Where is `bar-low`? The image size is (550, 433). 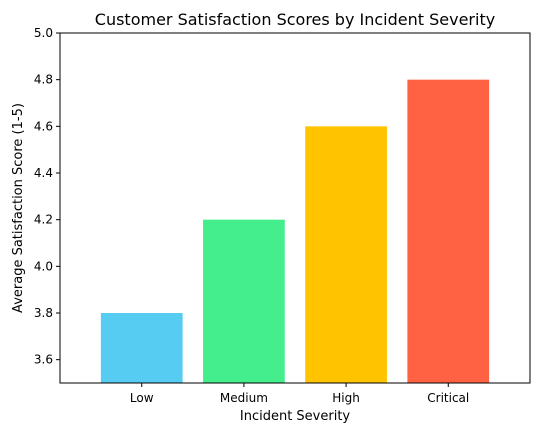
bar-low is located at coordinates (141, 348).